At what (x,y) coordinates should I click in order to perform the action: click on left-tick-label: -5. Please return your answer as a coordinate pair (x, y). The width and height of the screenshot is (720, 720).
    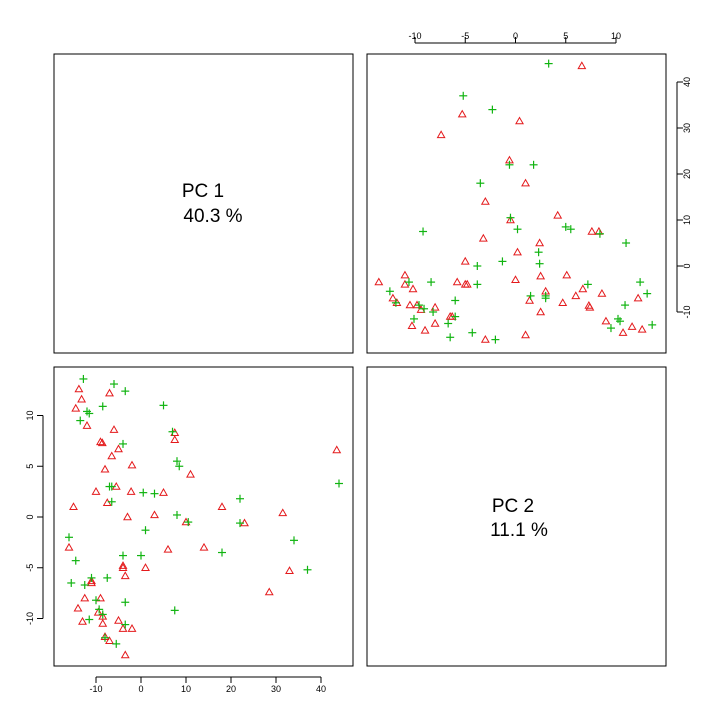
    Looking at the image, I should click on (30, 568).